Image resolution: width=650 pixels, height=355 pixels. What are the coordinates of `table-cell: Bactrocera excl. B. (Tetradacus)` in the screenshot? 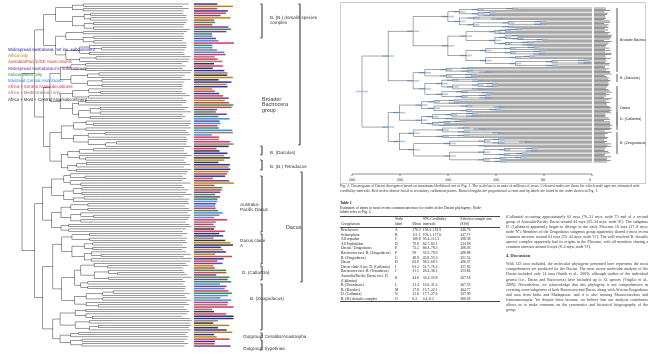 It's located at (365, 271).